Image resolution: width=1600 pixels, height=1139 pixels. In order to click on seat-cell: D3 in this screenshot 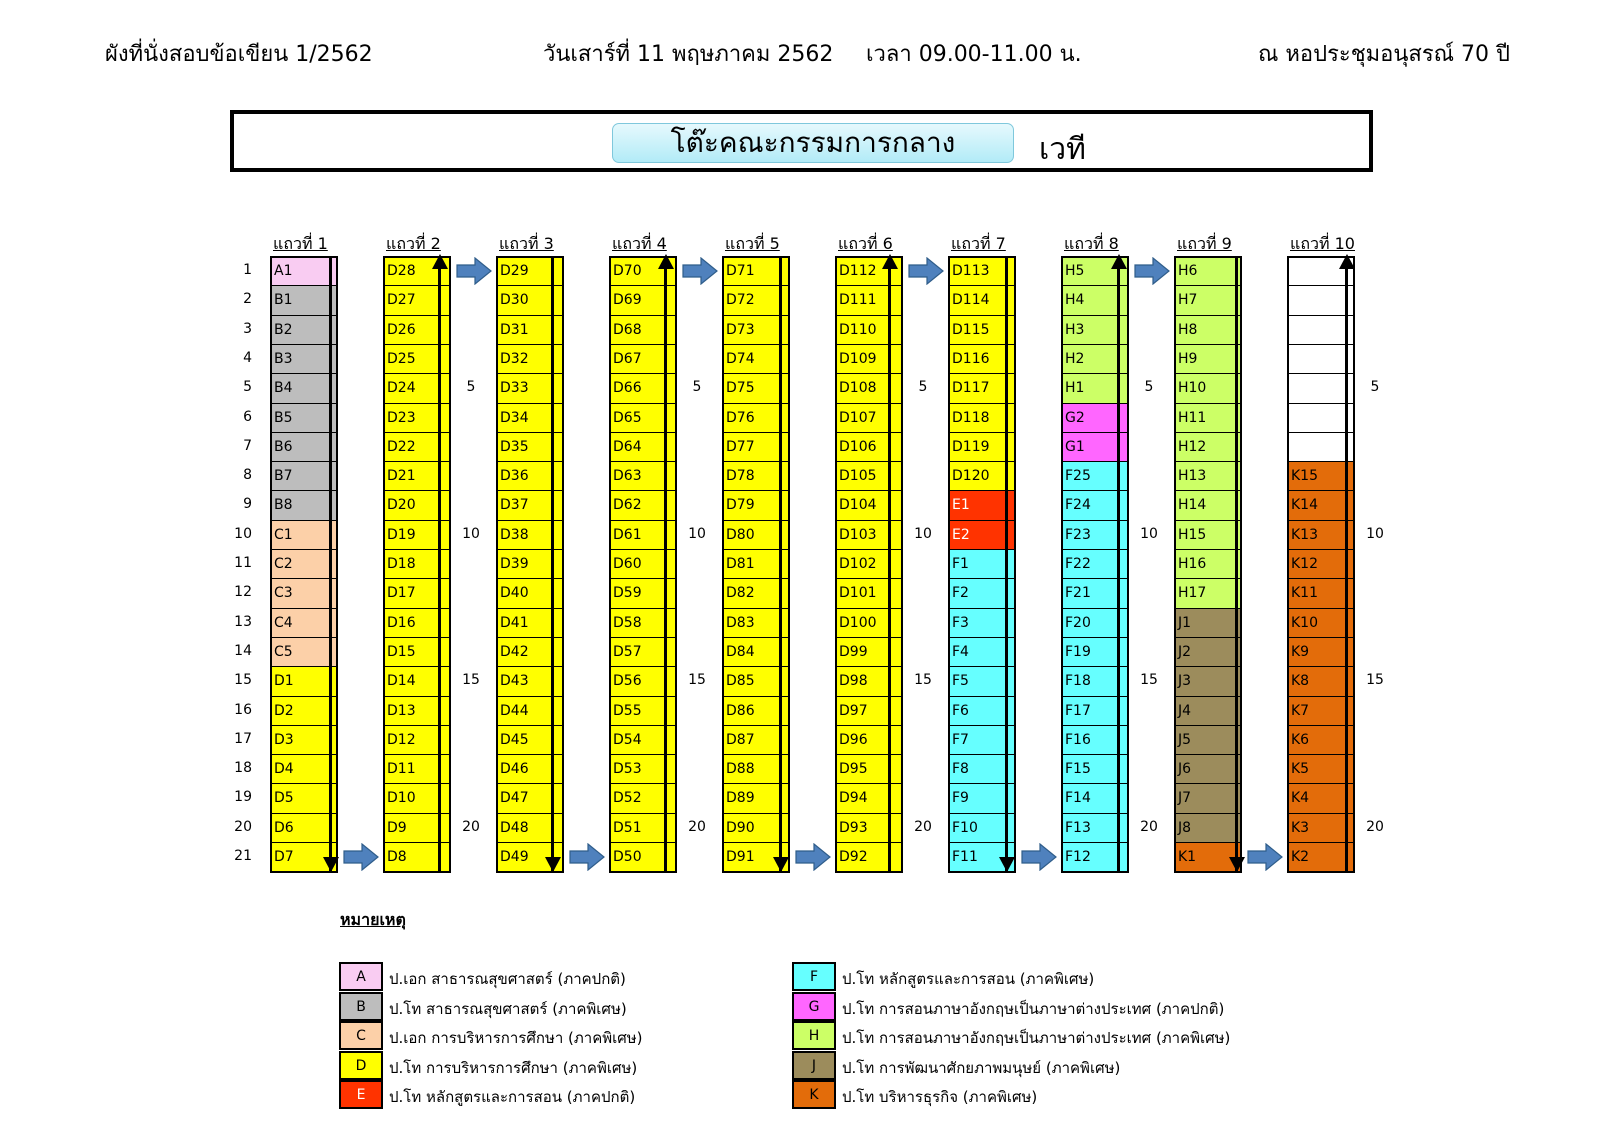, I will do `click(304, 740)`.